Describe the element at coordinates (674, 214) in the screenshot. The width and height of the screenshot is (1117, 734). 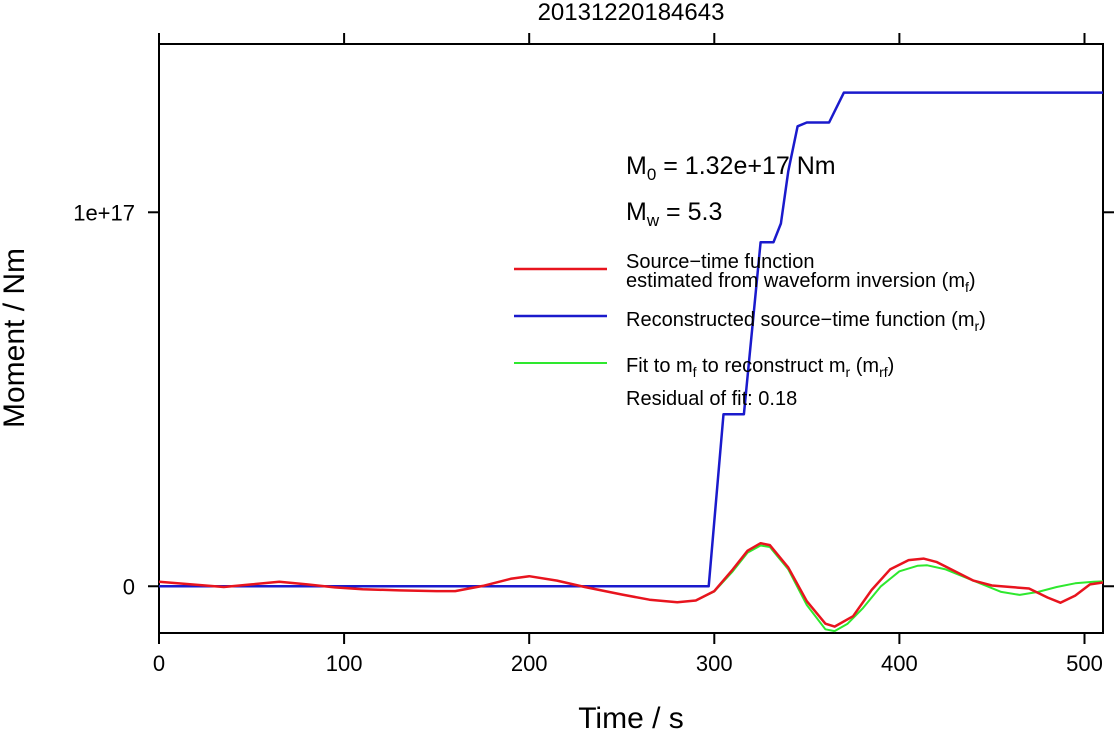
I see `mw-annotation: Mw = 5.3` at that location.